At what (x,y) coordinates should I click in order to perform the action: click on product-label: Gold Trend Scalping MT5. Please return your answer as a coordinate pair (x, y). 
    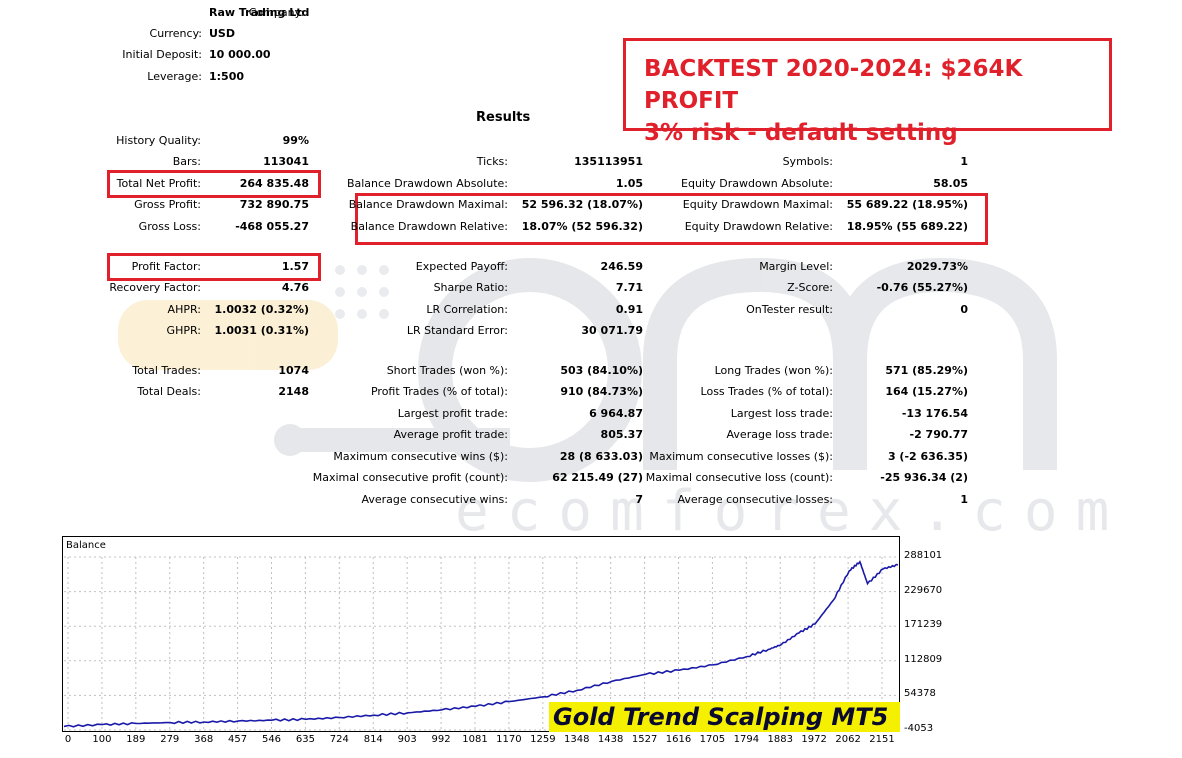
    Looking at the image, I should click on (724, 717).